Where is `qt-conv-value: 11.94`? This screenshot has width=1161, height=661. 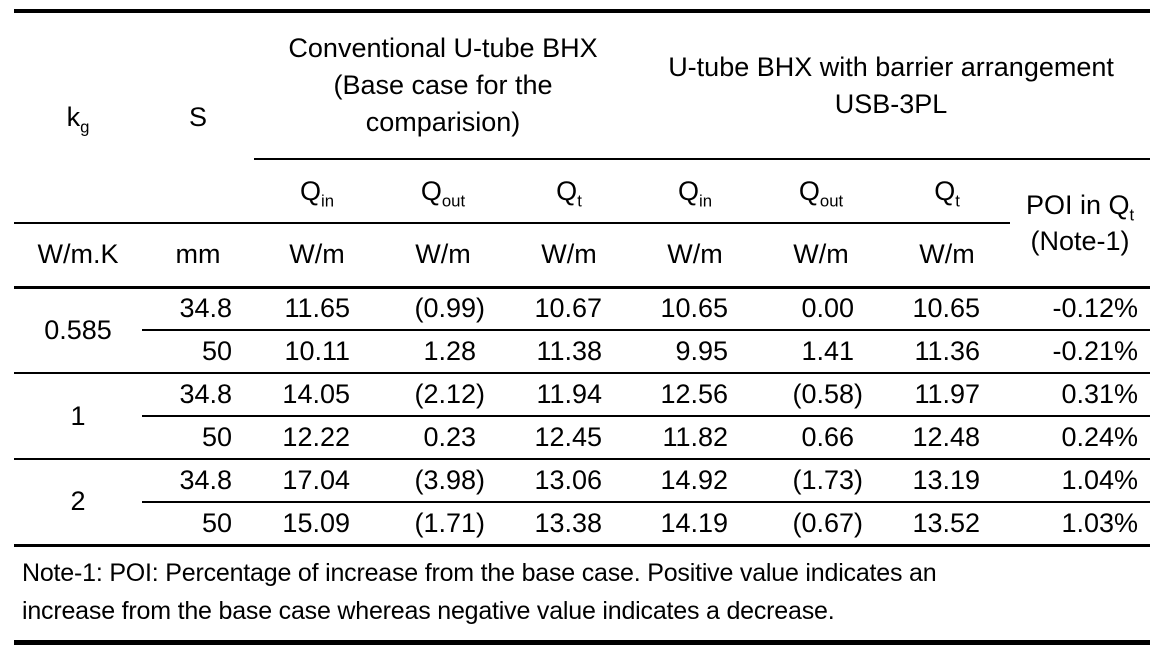 qt-conv-value: 11.94 is located at coordinates (569, 395).